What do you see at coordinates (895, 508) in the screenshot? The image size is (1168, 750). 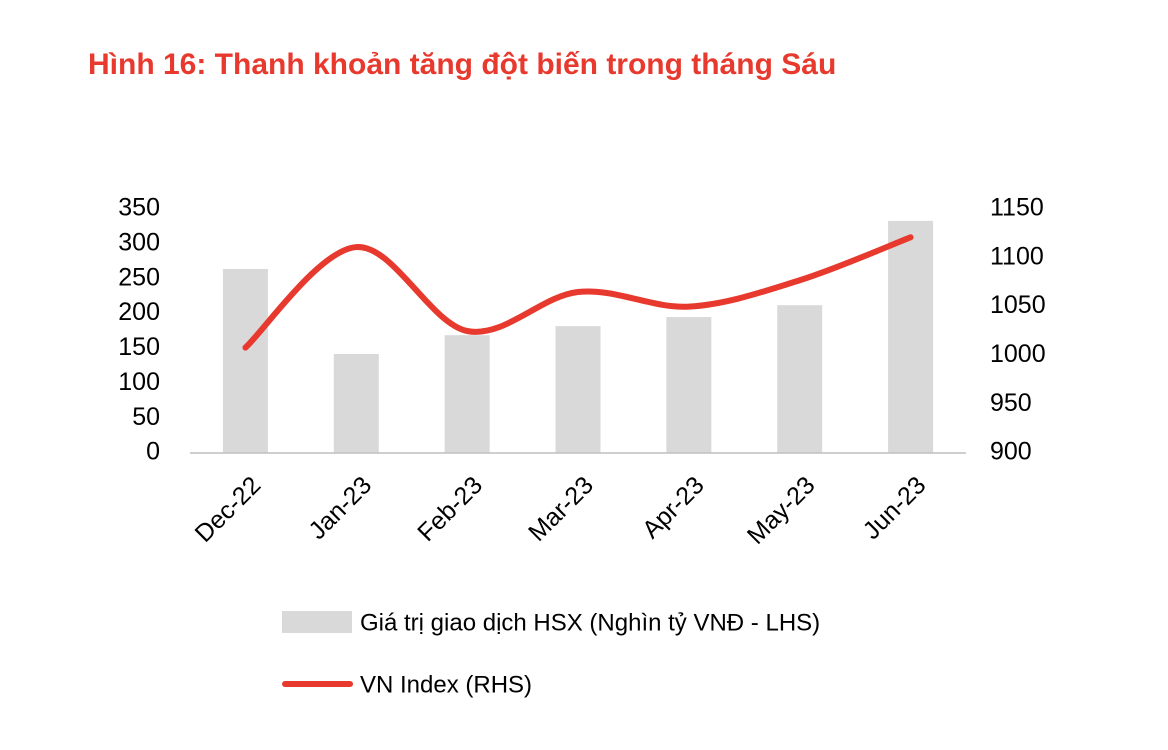 I see `x-tick-label: Jun-23` at bounding box center [895, 508].